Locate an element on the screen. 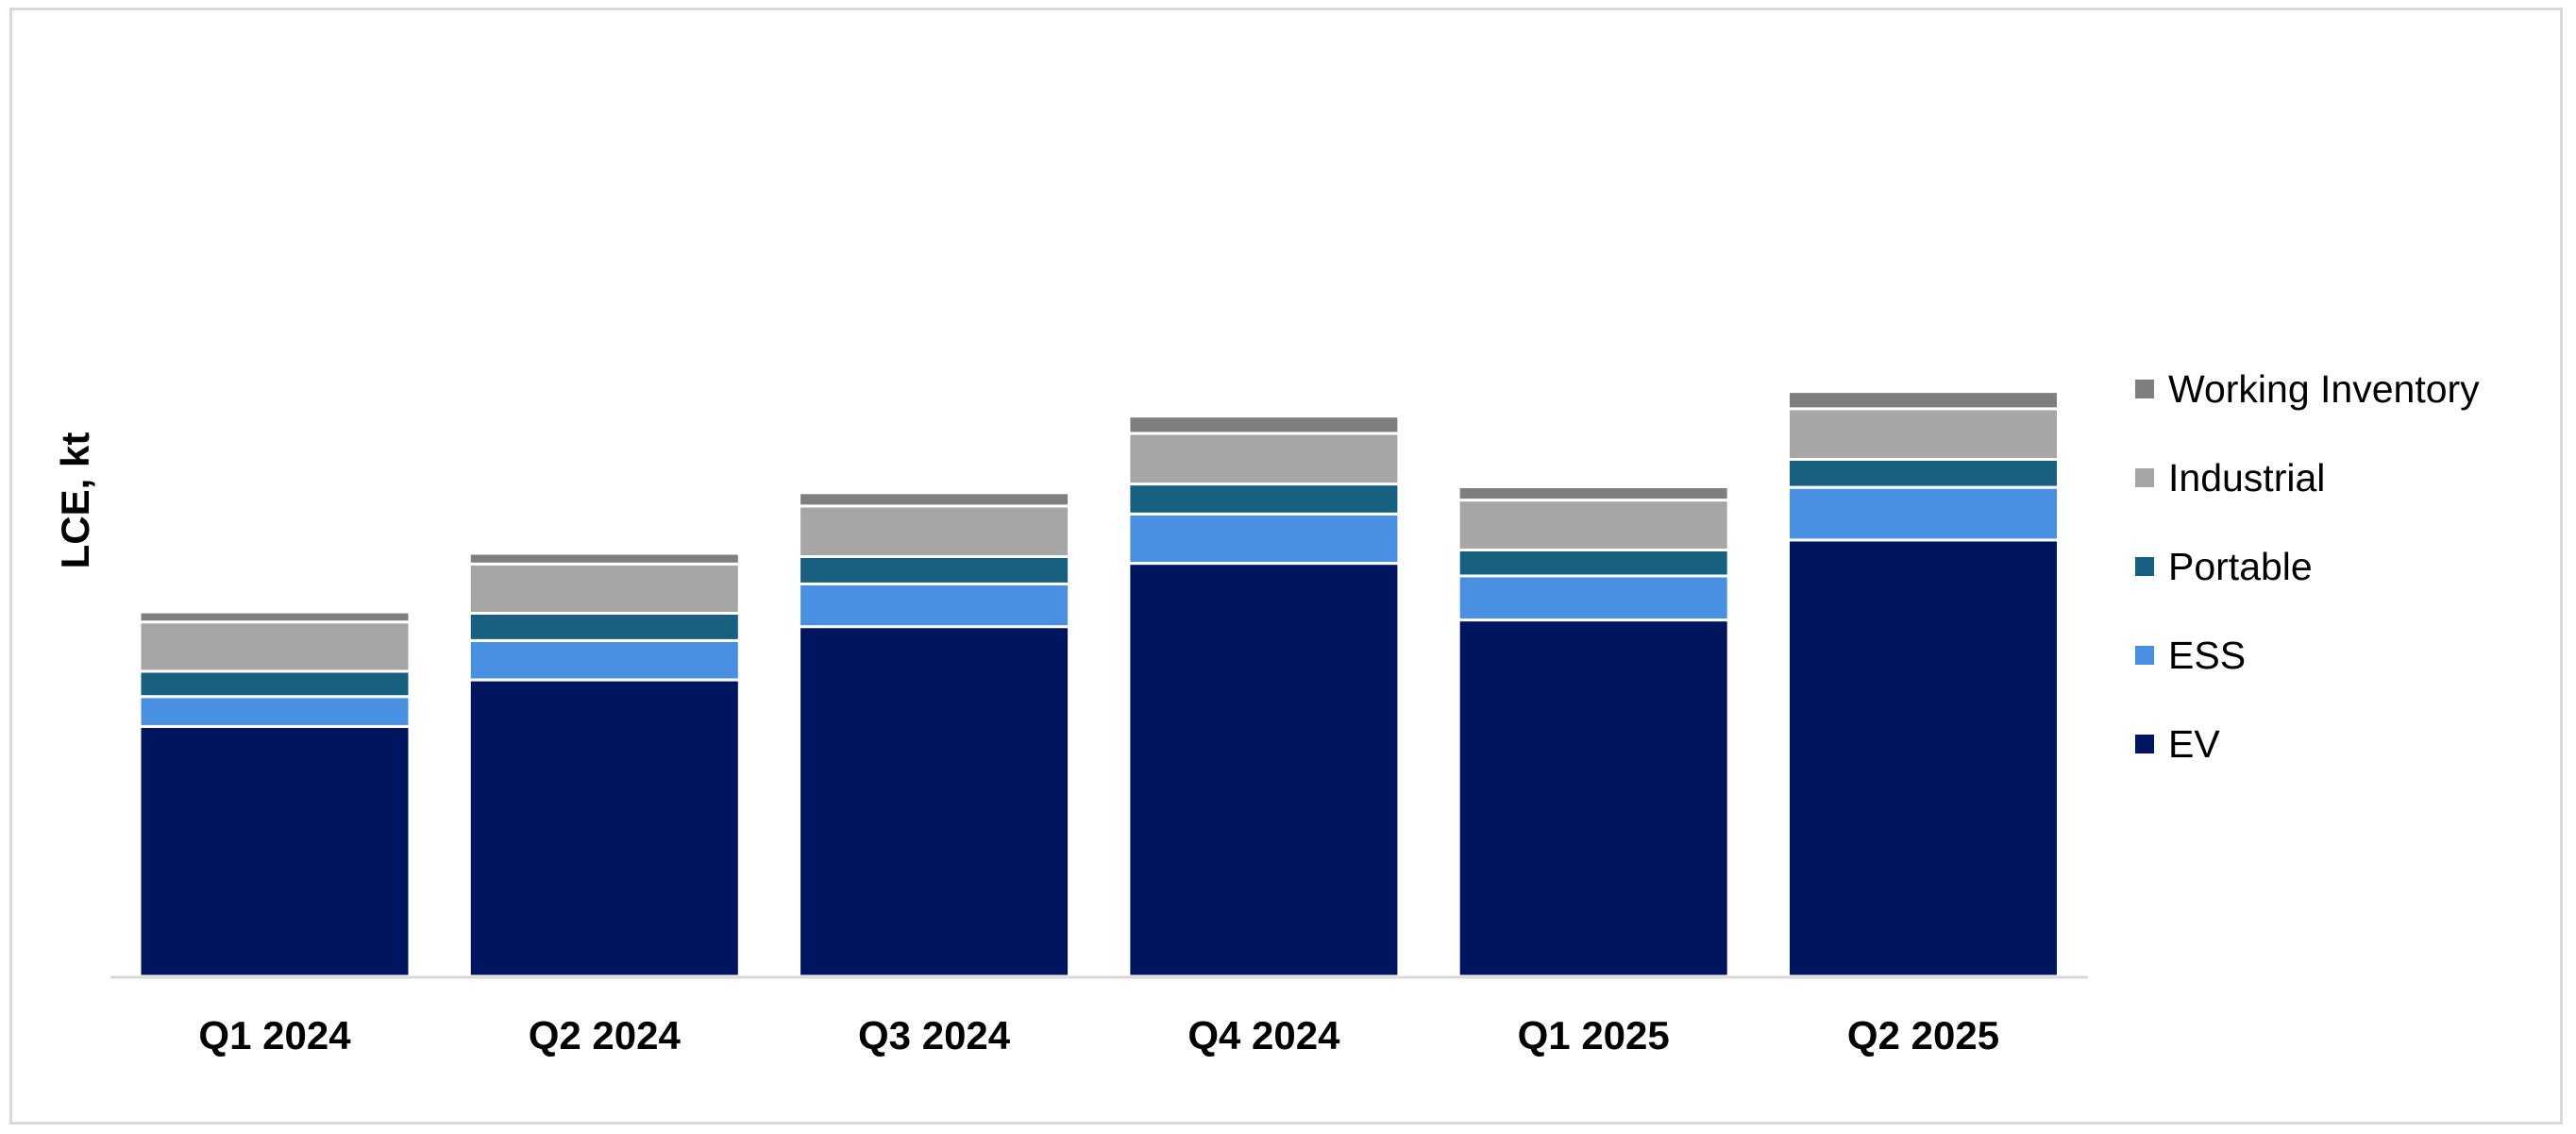  bar-segment-working-inventory-q1-2025 is located at coordinates (1593, 493).